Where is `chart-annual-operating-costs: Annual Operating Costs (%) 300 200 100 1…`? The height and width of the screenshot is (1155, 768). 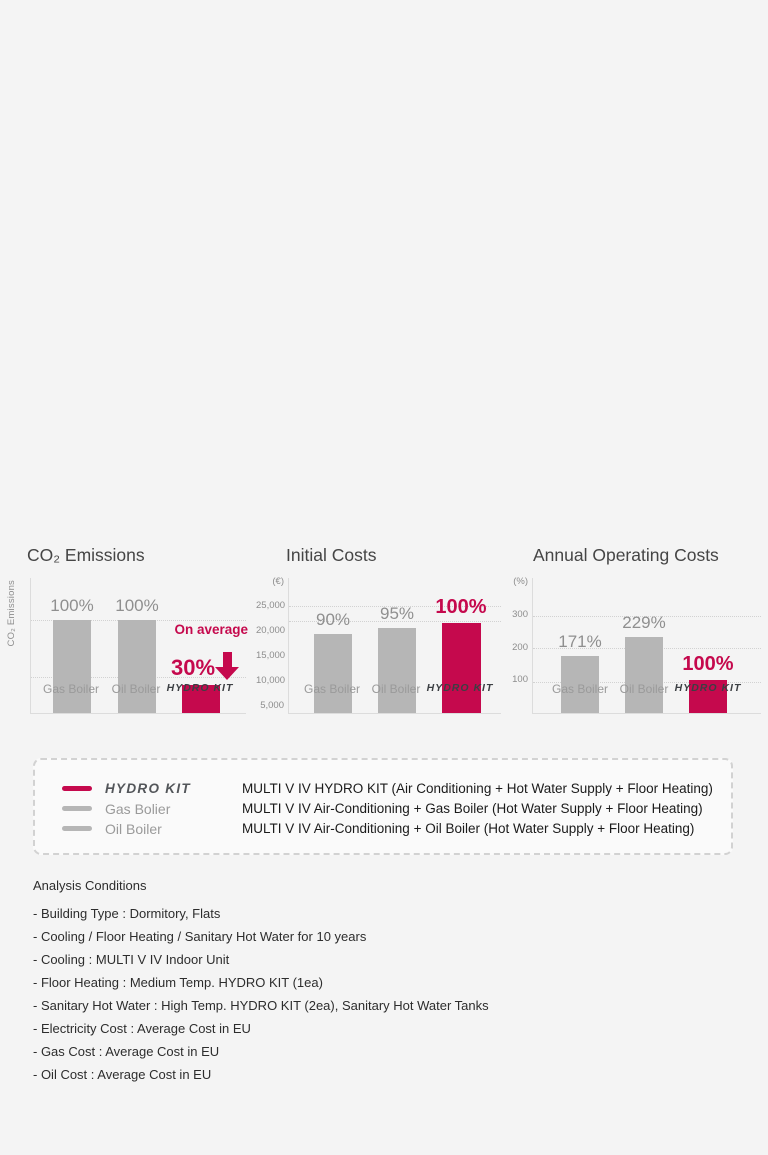 chart-annual-operating-costs: Annual Operating Costs (%) 300 200 100 1… is located at coordinates (638, 642).